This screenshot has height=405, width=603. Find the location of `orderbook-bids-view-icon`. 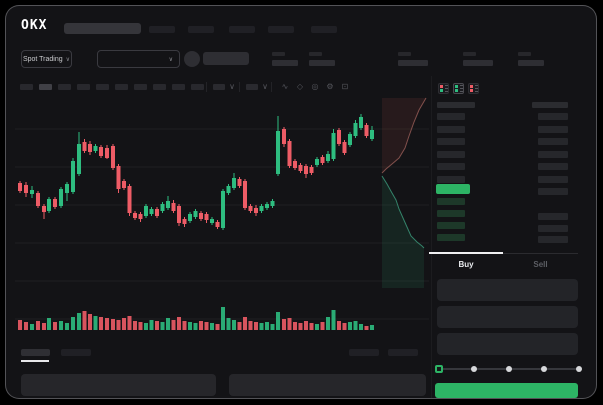

orderbook-bids-view-icon is located at coordinates (458, 88).